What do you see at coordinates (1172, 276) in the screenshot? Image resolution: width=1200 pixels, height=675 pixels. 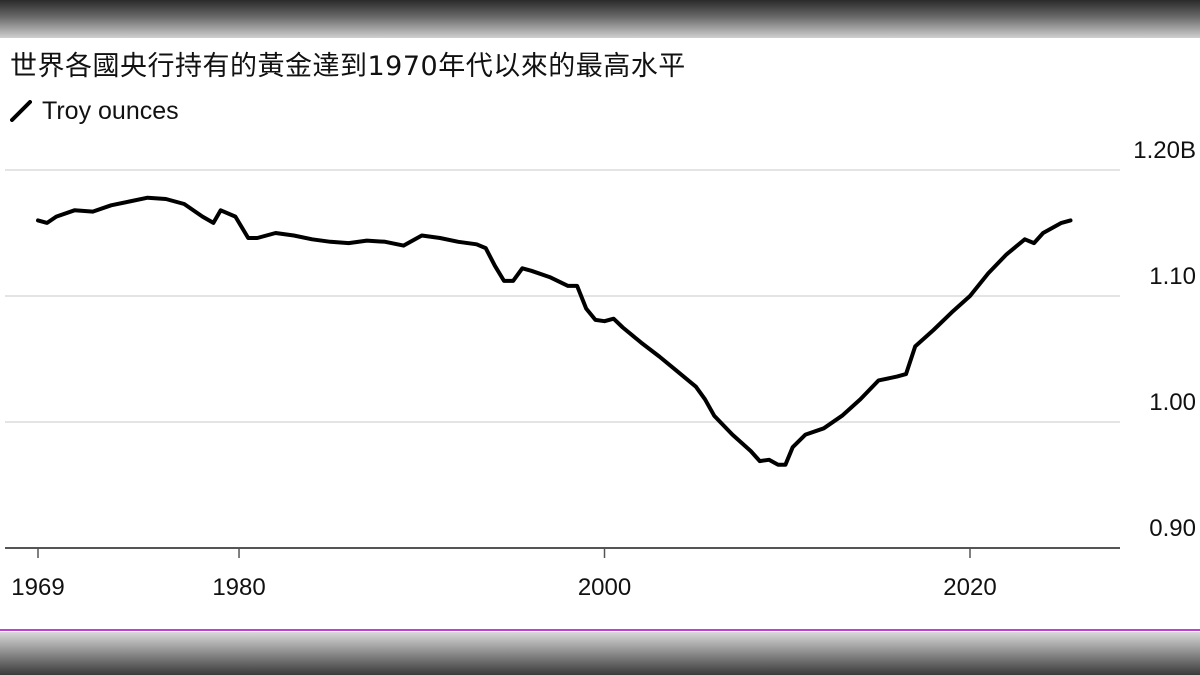 I see `y-tick-label: 1.10` at bounding box center [1172, 276].